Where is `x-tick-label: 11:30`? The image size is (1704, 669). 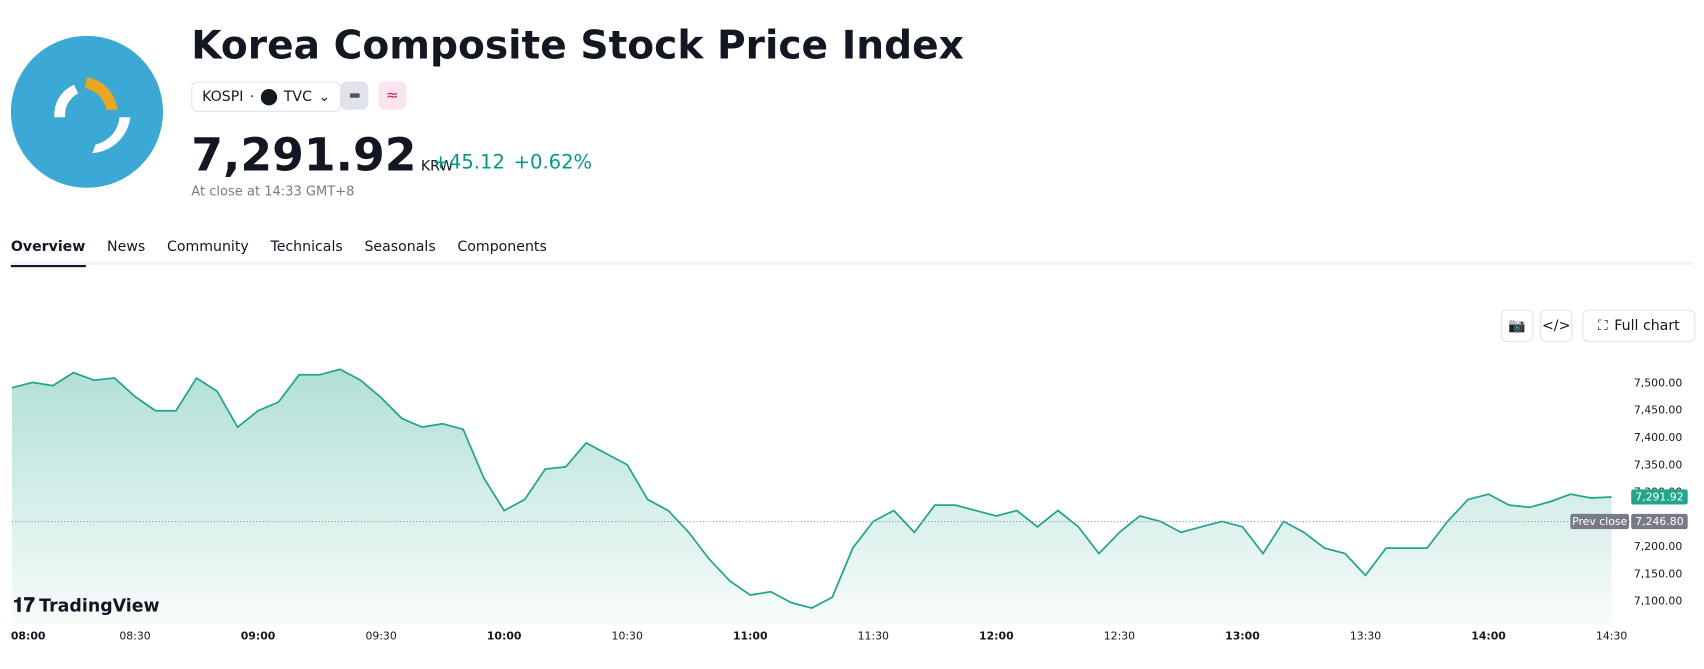
x-tick-label: 11:30 is located at coordinates (873, 635).